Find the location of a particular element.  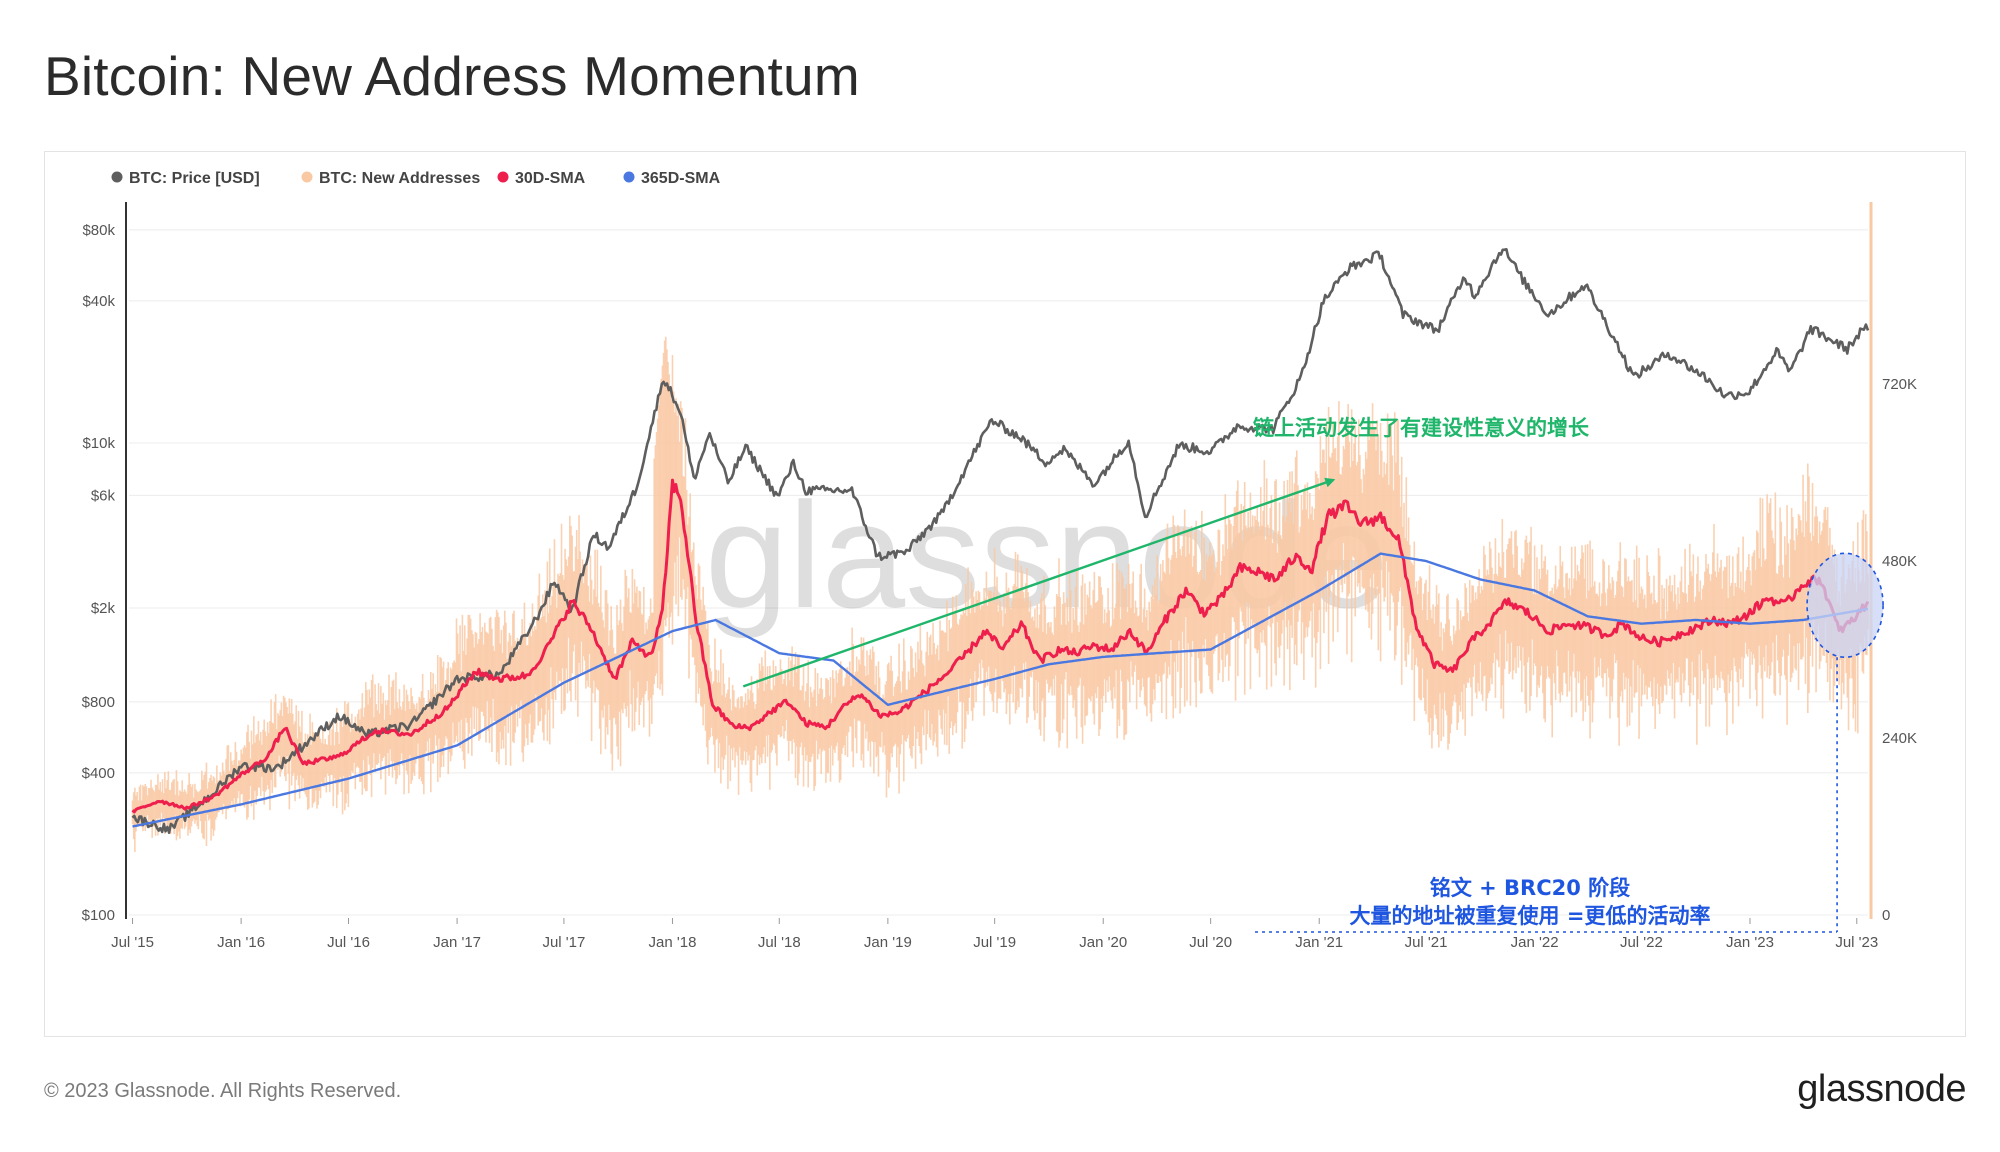

legend-label-sma365: 365D-SMA is located at coordinates (681, 178).